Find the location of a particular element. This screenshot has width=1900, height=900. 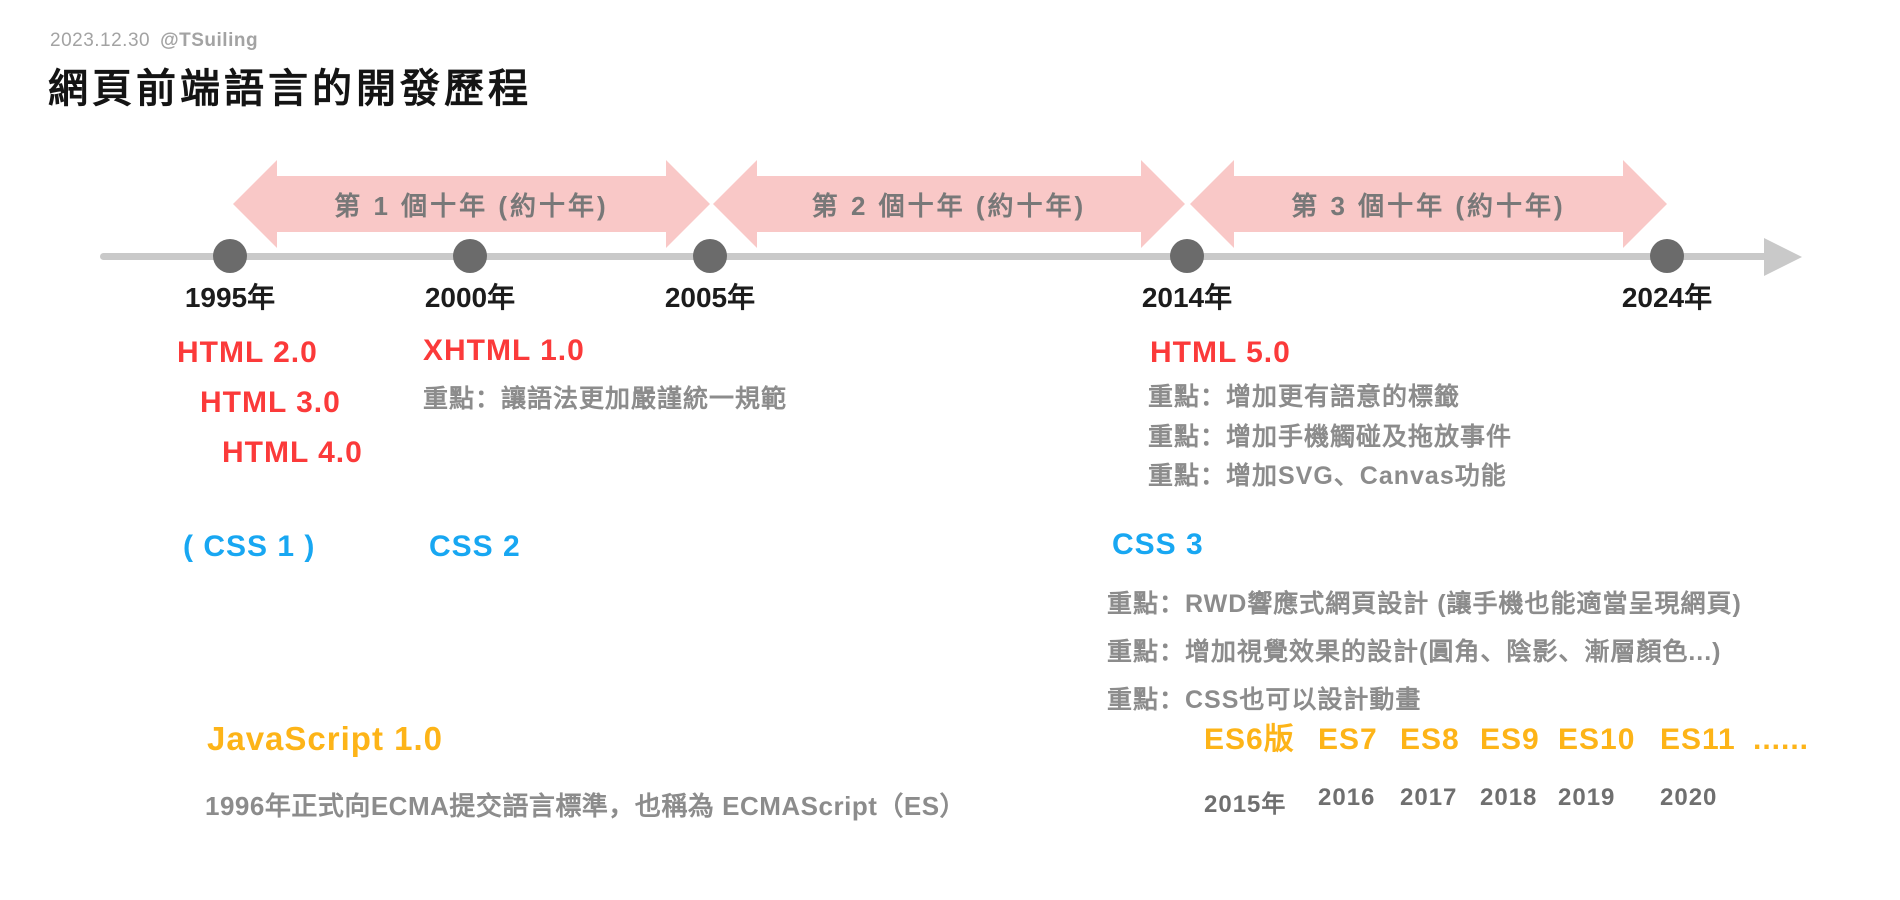

es-column-es6: ES6版 2015年 is located at coordinates (1249, 770).